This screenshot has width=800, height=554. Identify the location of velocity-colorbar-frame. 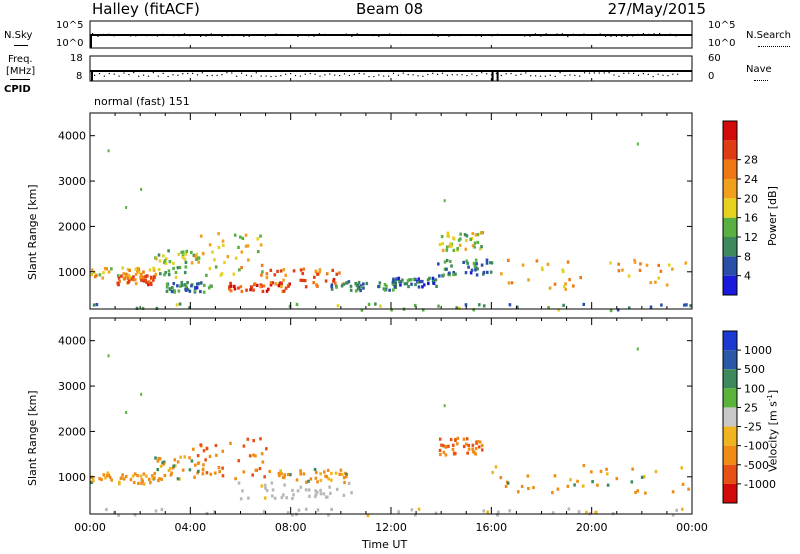
(730, 417).